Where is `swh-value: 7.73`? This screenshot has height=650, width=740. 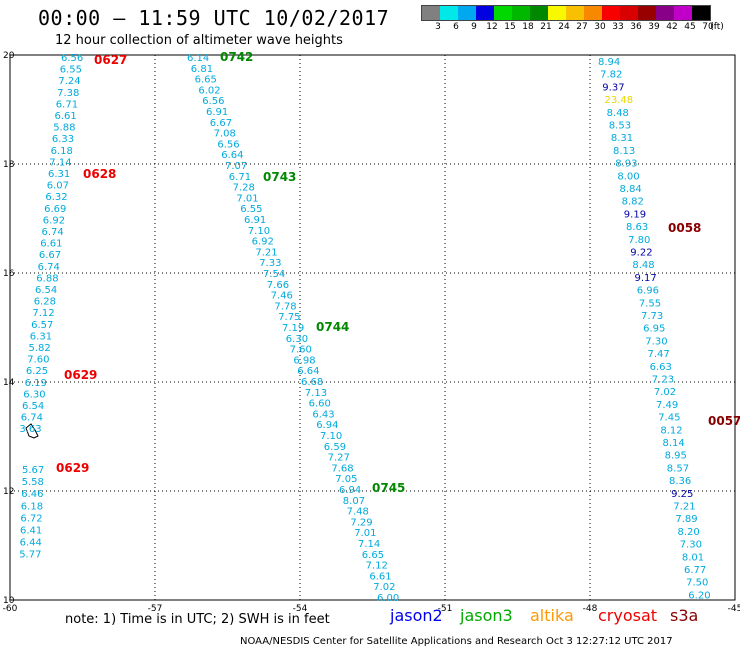
swh-value: 7.73 is located at coordinates (652, 316).